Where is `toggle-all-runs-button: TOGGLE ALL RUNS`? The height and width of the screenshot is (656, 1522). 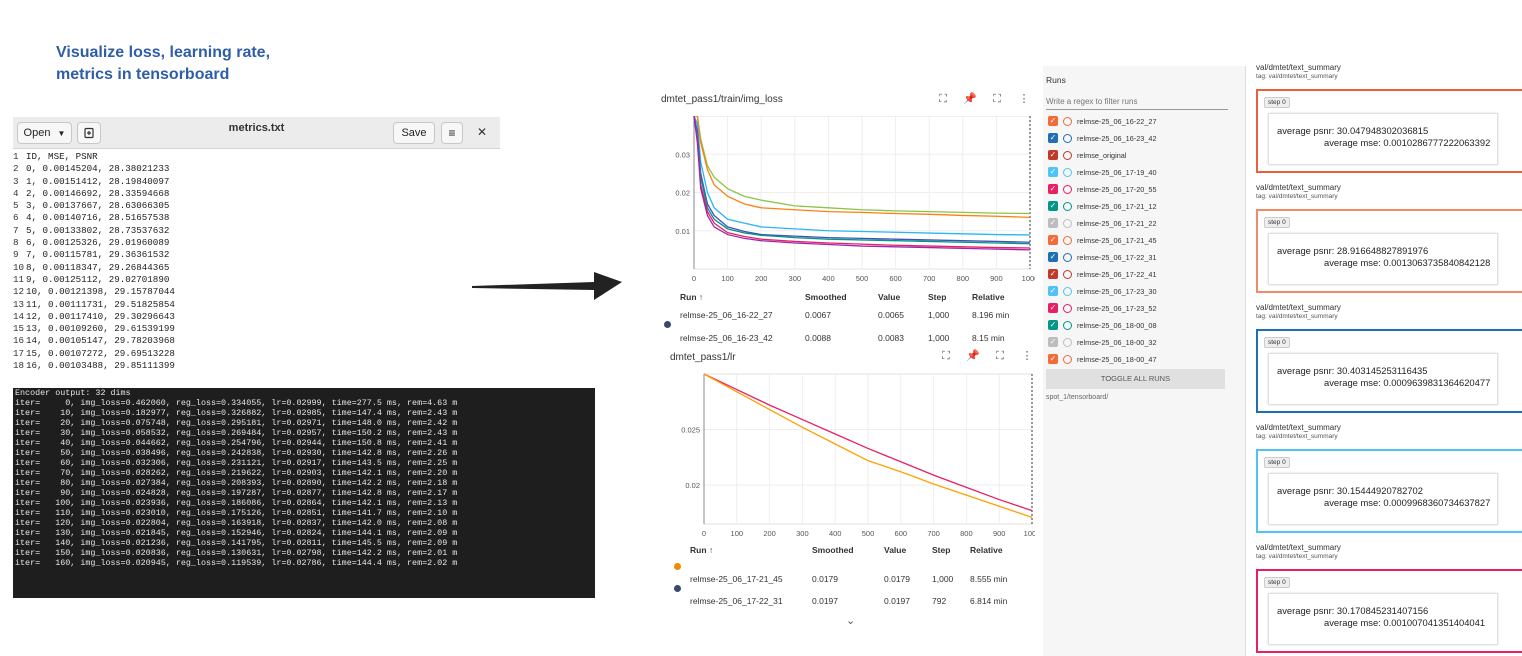
toggle-all-runs-button: TOGGLE ALL RUNS is located at coordinates (1135, 379).